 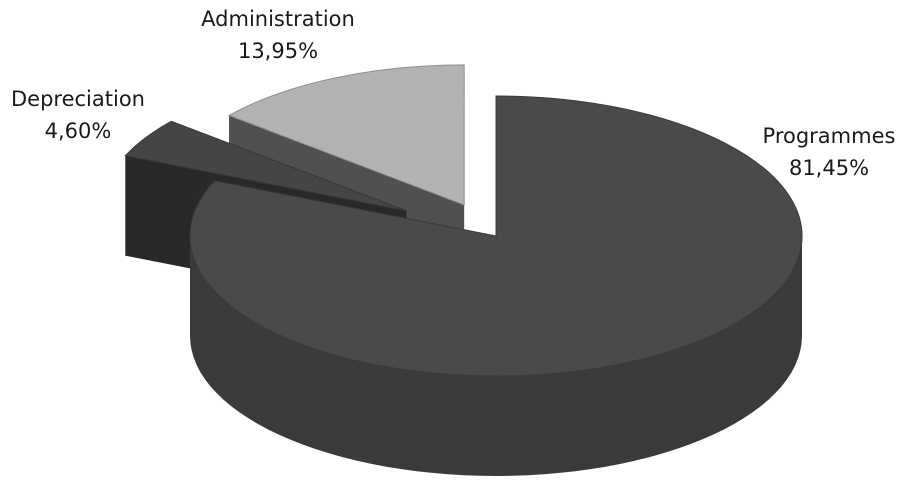 What do you see at coordinates (829, 136) in the screenshot?
I see `slice-name: Programmes` at bounding box center [829, 136].